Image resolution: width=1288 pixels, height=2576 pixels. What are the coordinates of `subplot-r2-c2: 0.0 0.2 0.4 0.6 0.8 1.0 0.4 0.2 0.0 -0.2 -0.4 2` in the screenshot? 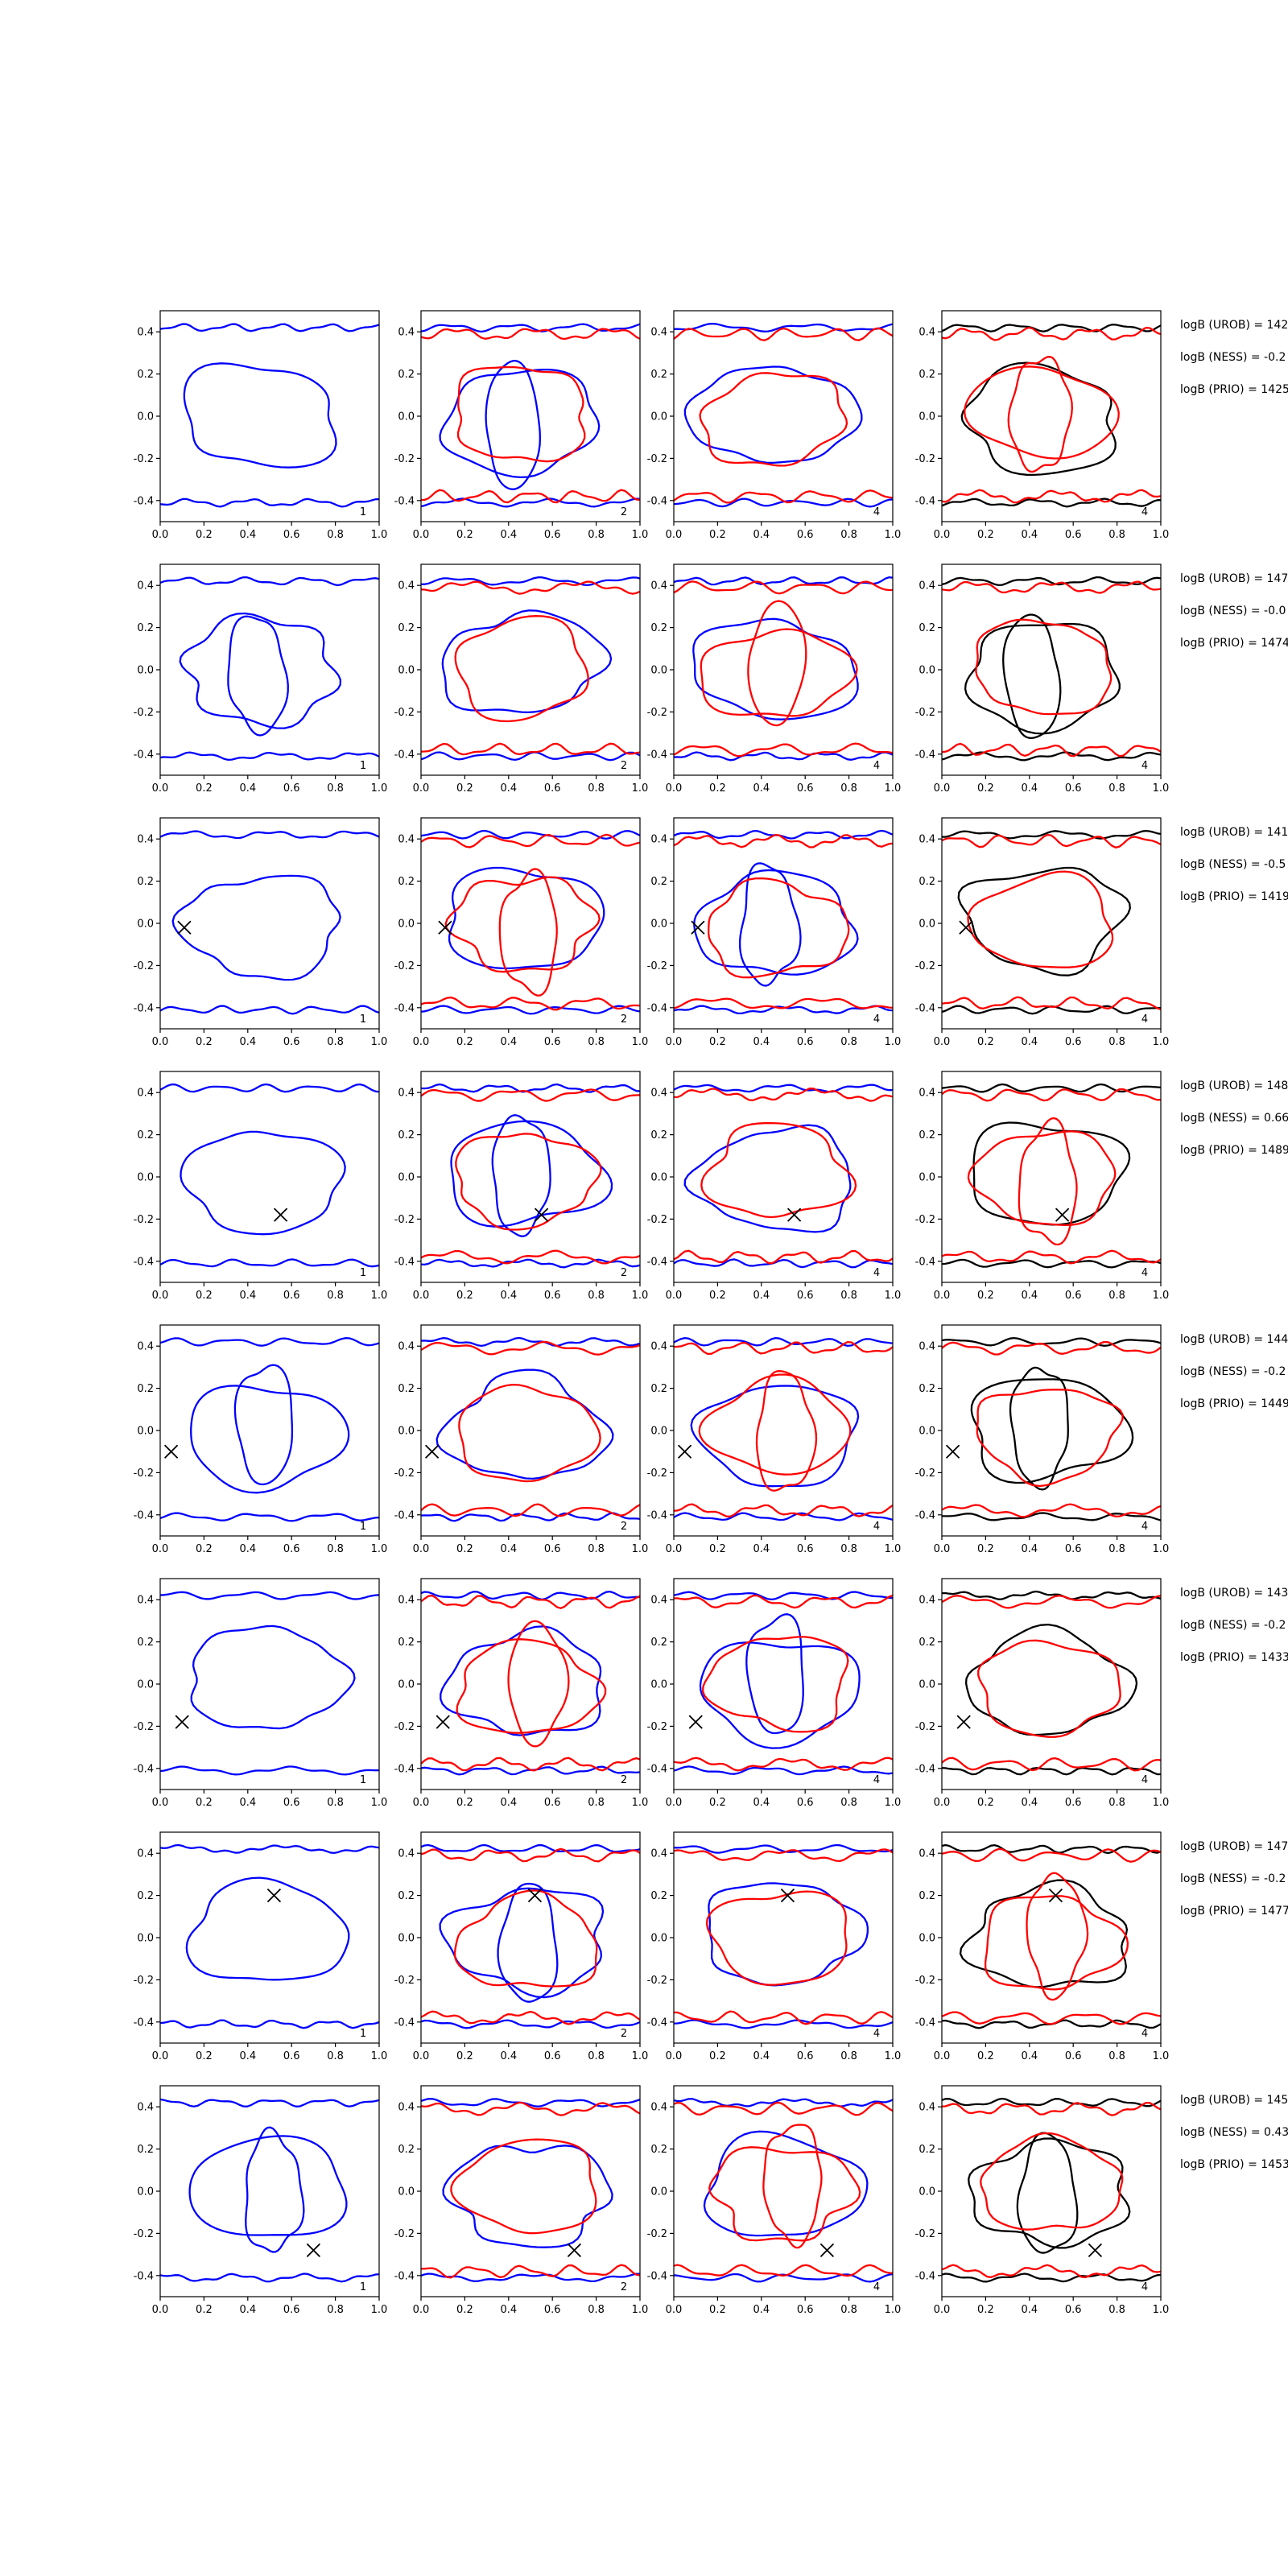 It's located at (521, 679).